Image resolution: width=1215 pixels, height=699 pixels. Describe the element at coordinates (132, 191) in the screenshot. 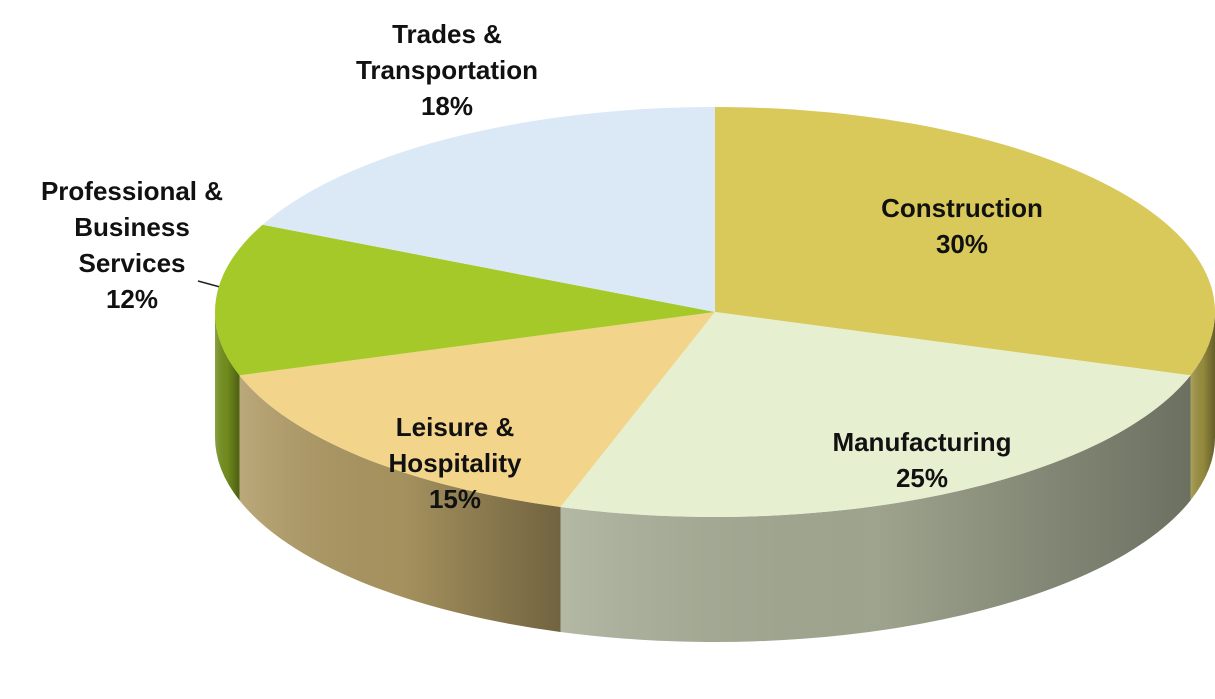

I see `slice-label-line: Professional &` at that location.